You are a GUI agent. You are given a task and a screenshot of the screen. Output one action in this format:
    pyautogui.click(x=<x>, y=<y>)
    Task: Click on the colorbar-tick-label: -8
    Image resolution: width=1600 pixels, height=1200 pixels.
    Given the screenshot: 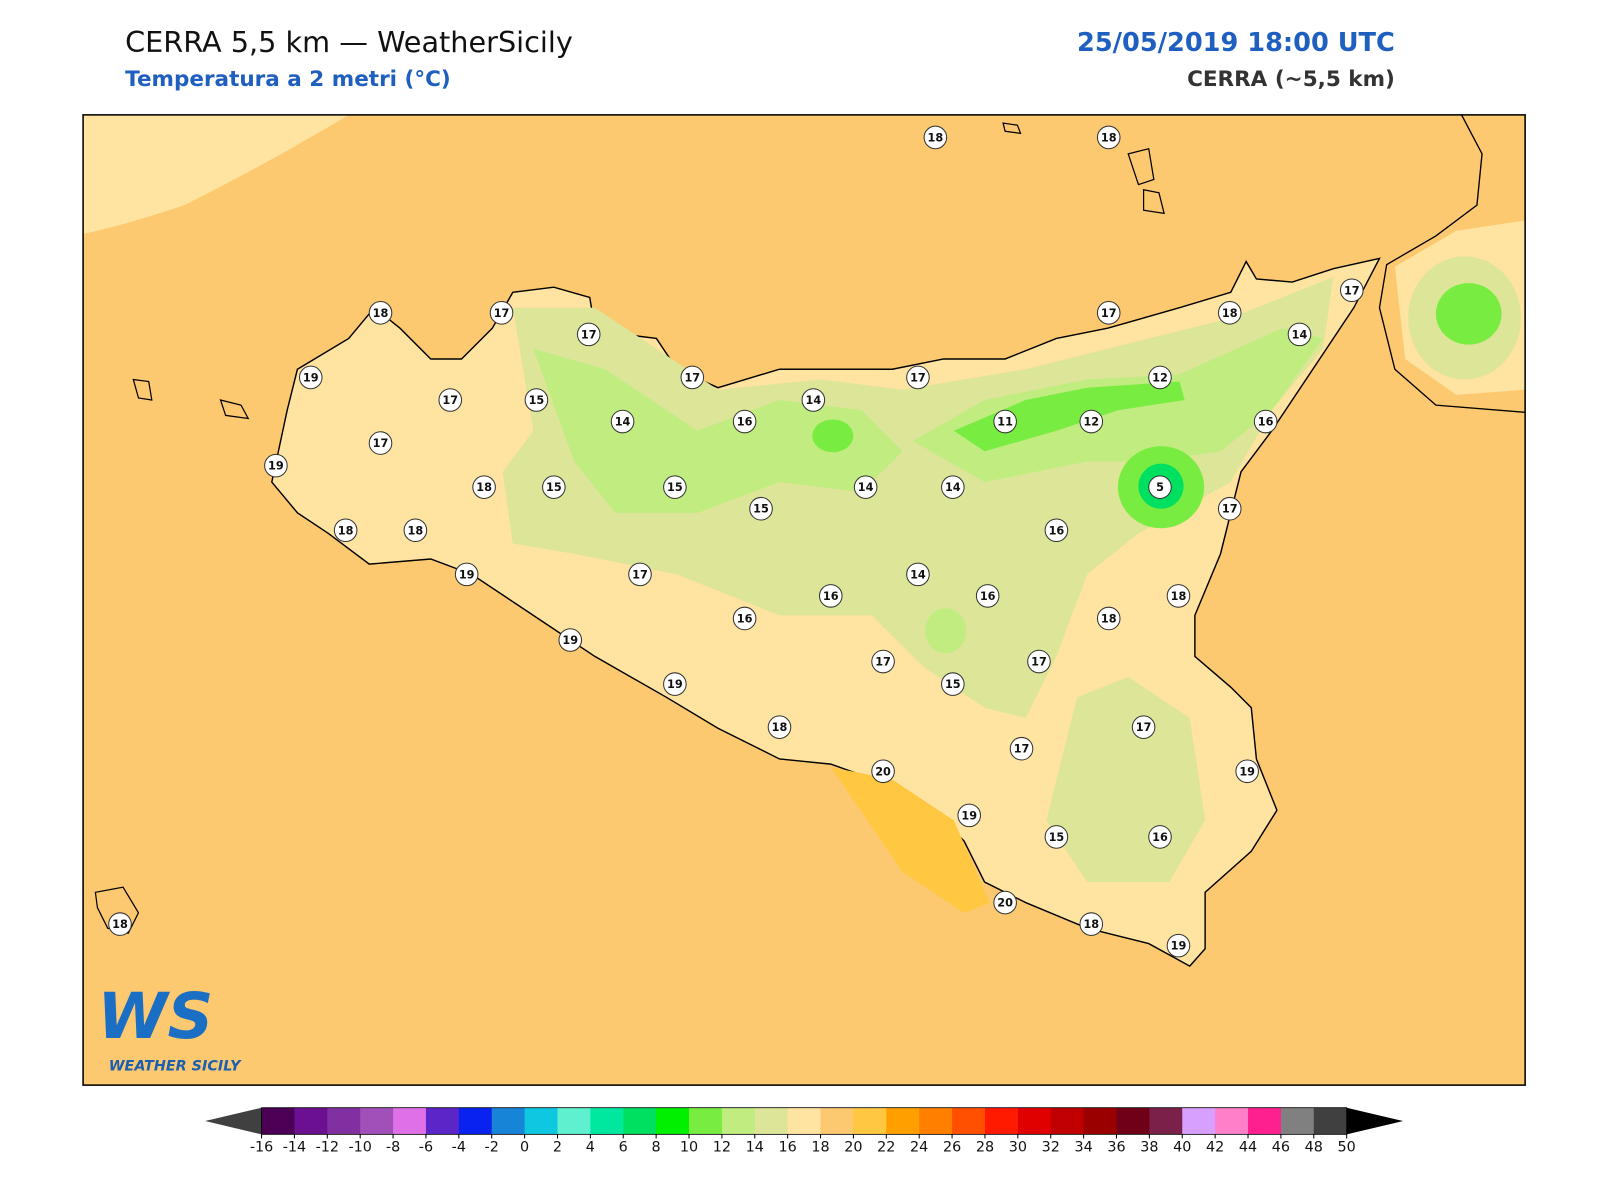 What is the action you would take?
    pyautogui.click(x=393, y=1148)
    